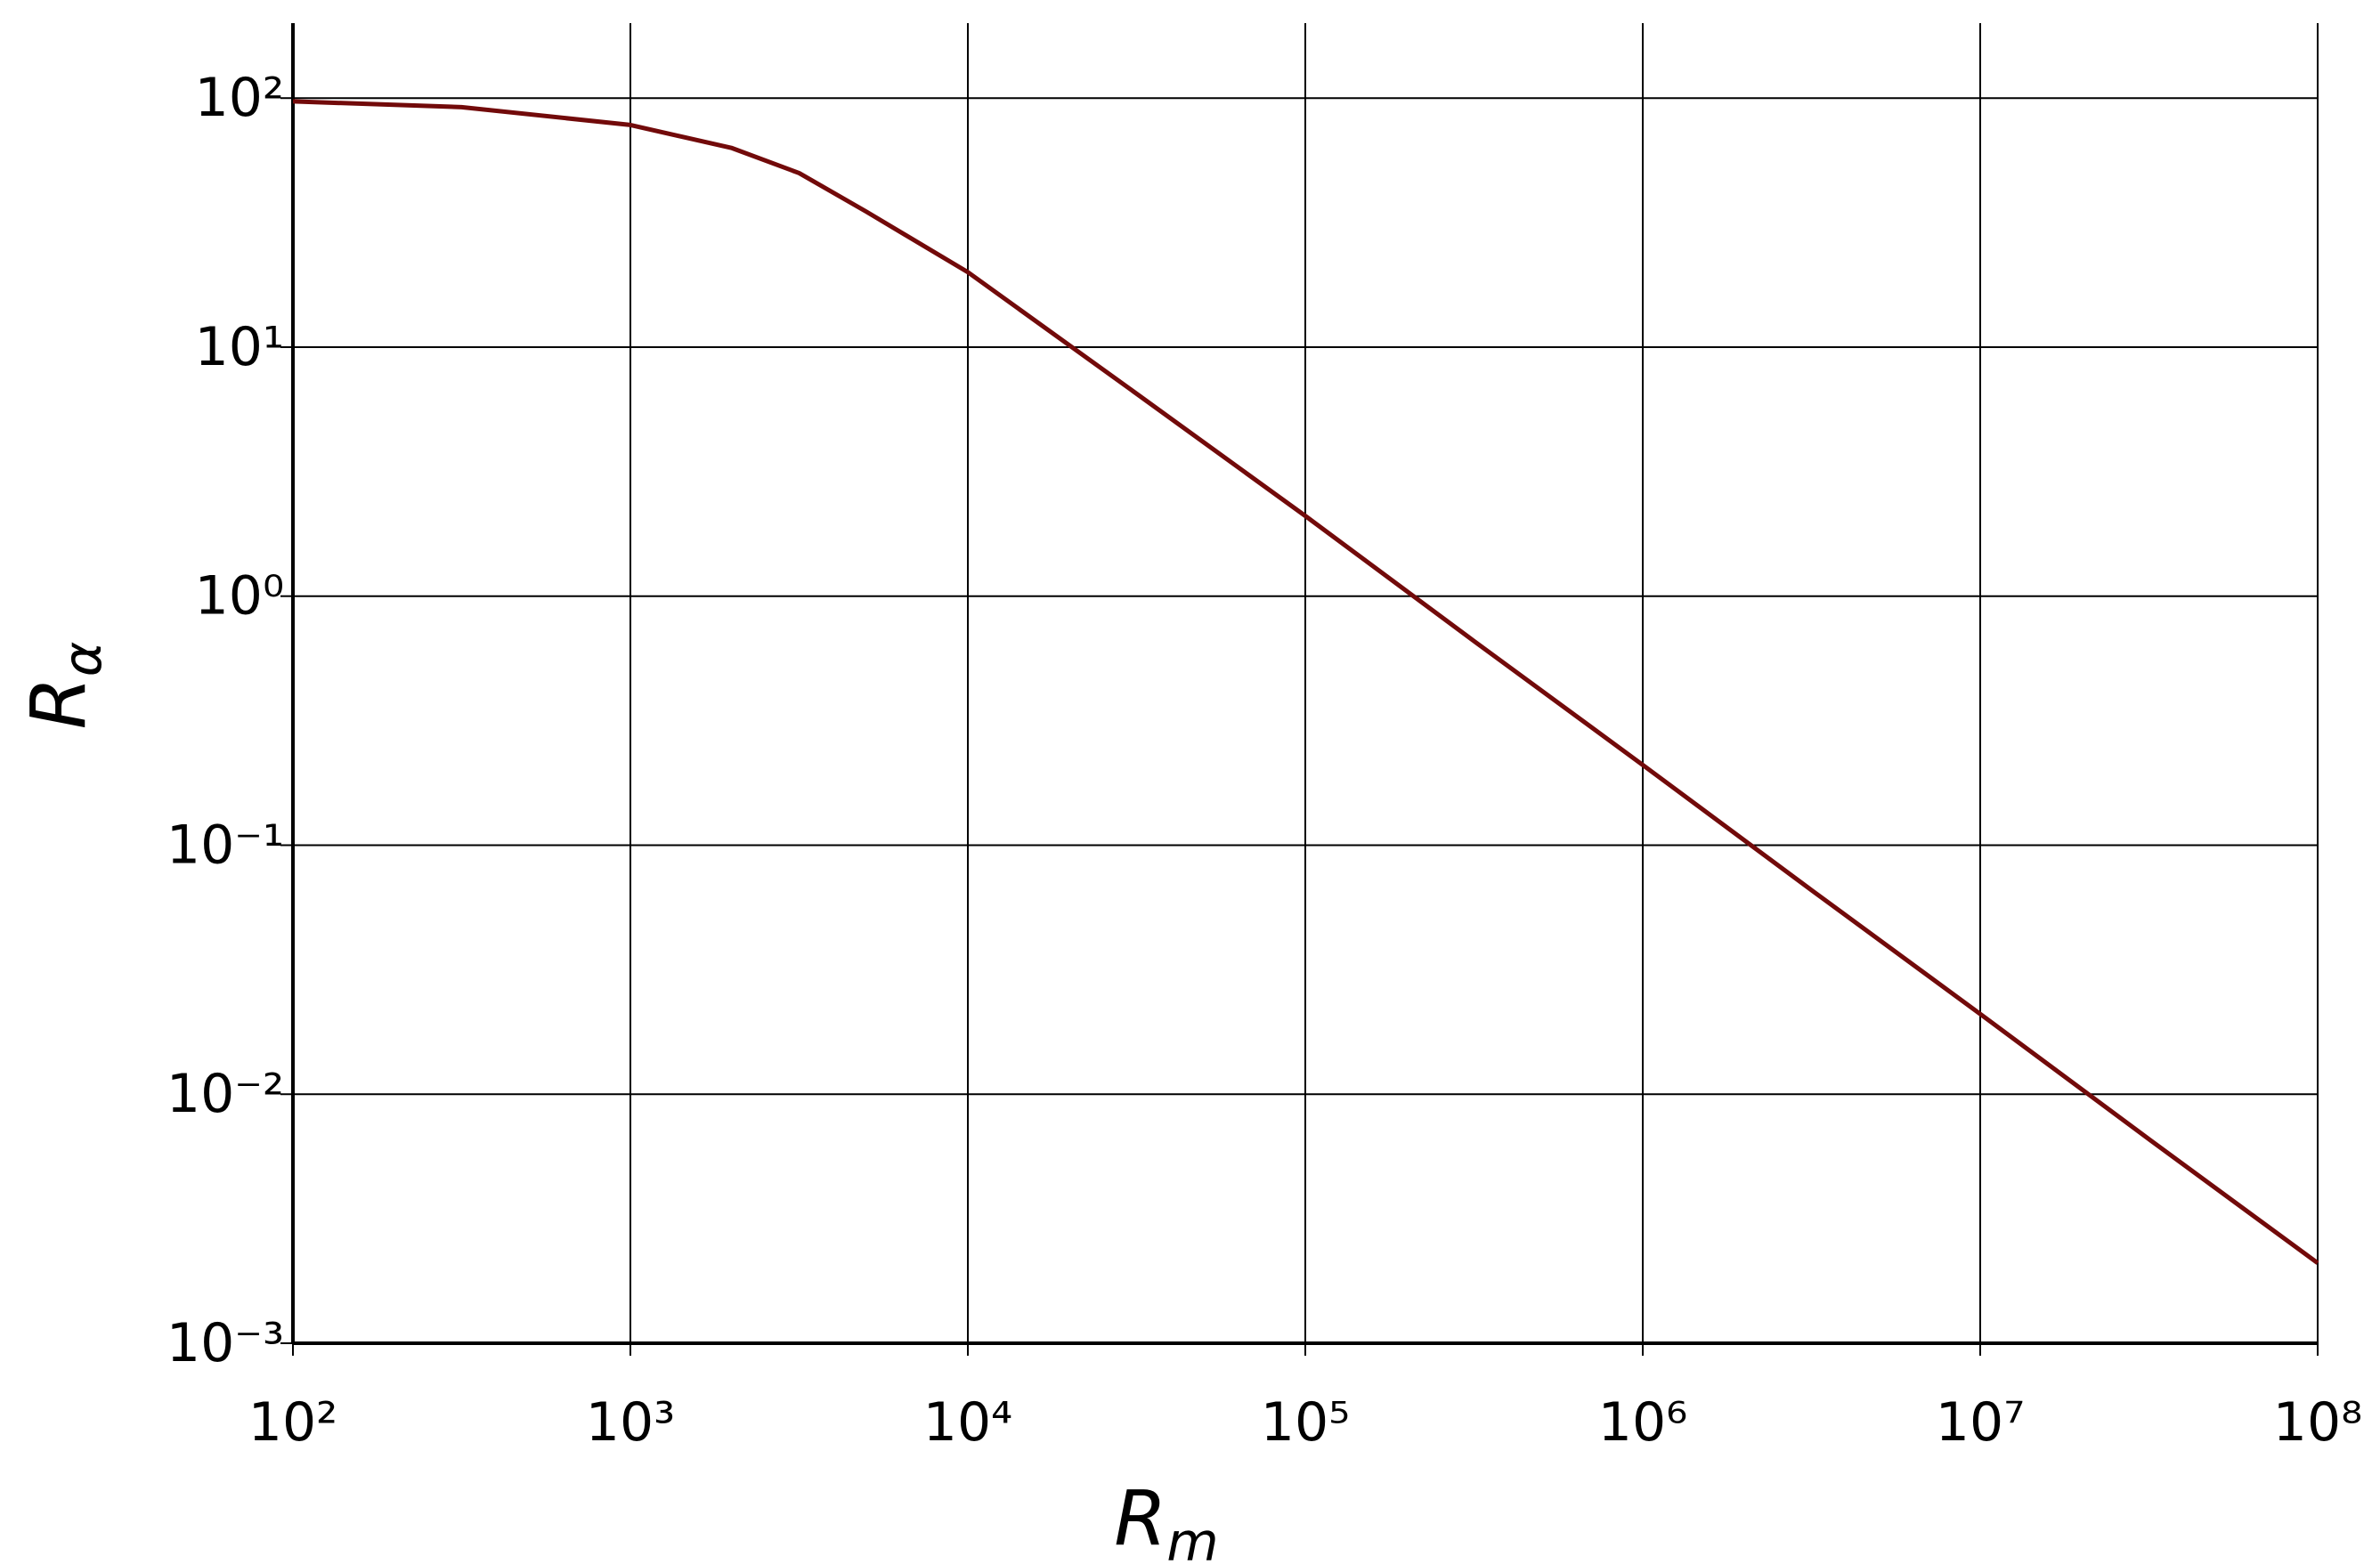 This screenshot has width=2380, height=1564. What do you see at coordinates (59, 703) in the screenshot?
I see `y-label-main: R` at bounding box center [59, 703].